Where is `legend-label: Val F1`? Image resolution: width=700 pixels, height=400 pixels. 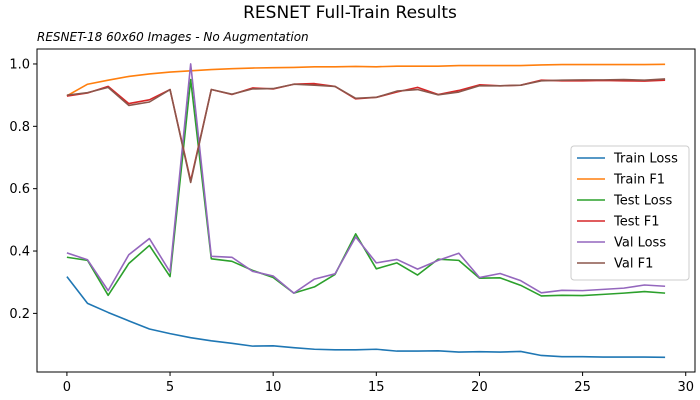
legend-label: Val F1 is located at coordinates (633, 264).